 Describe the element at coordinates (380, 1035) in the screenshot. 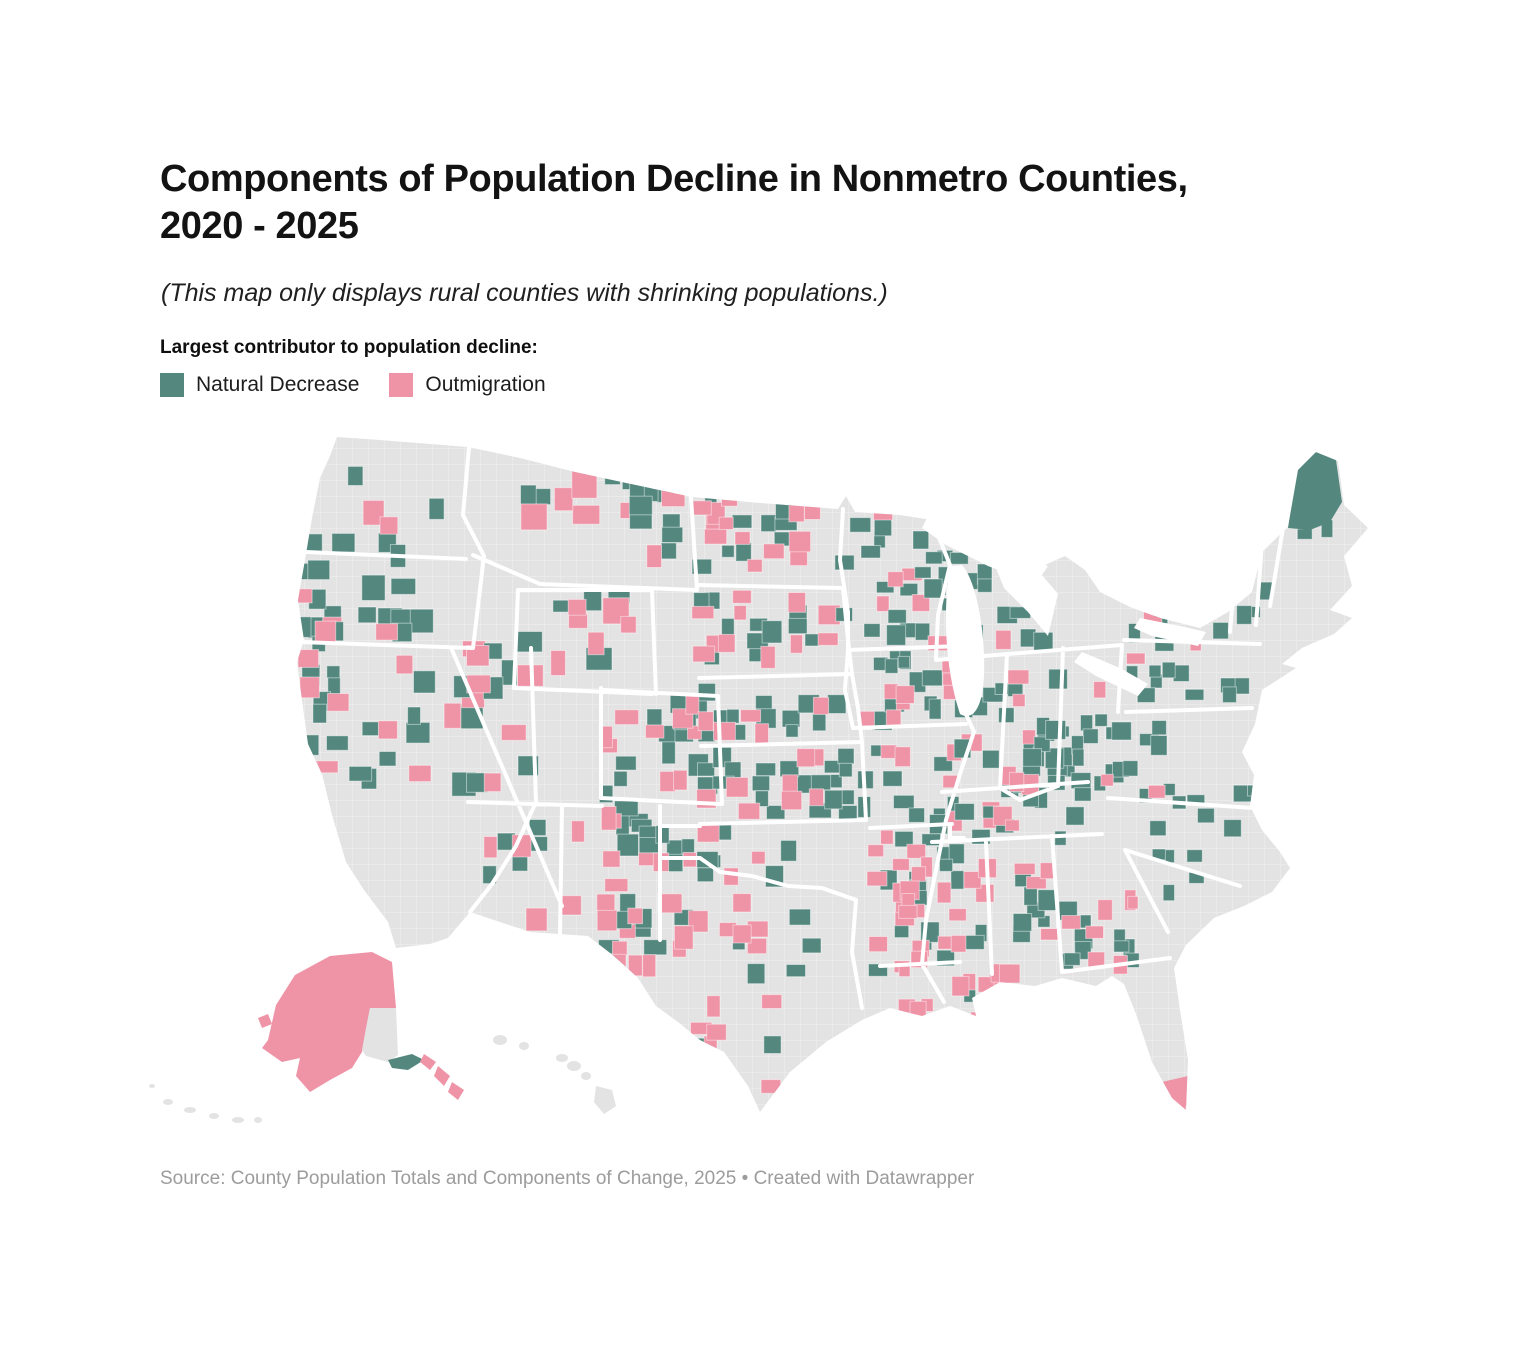

I see `alaska-gray-area` at that location.